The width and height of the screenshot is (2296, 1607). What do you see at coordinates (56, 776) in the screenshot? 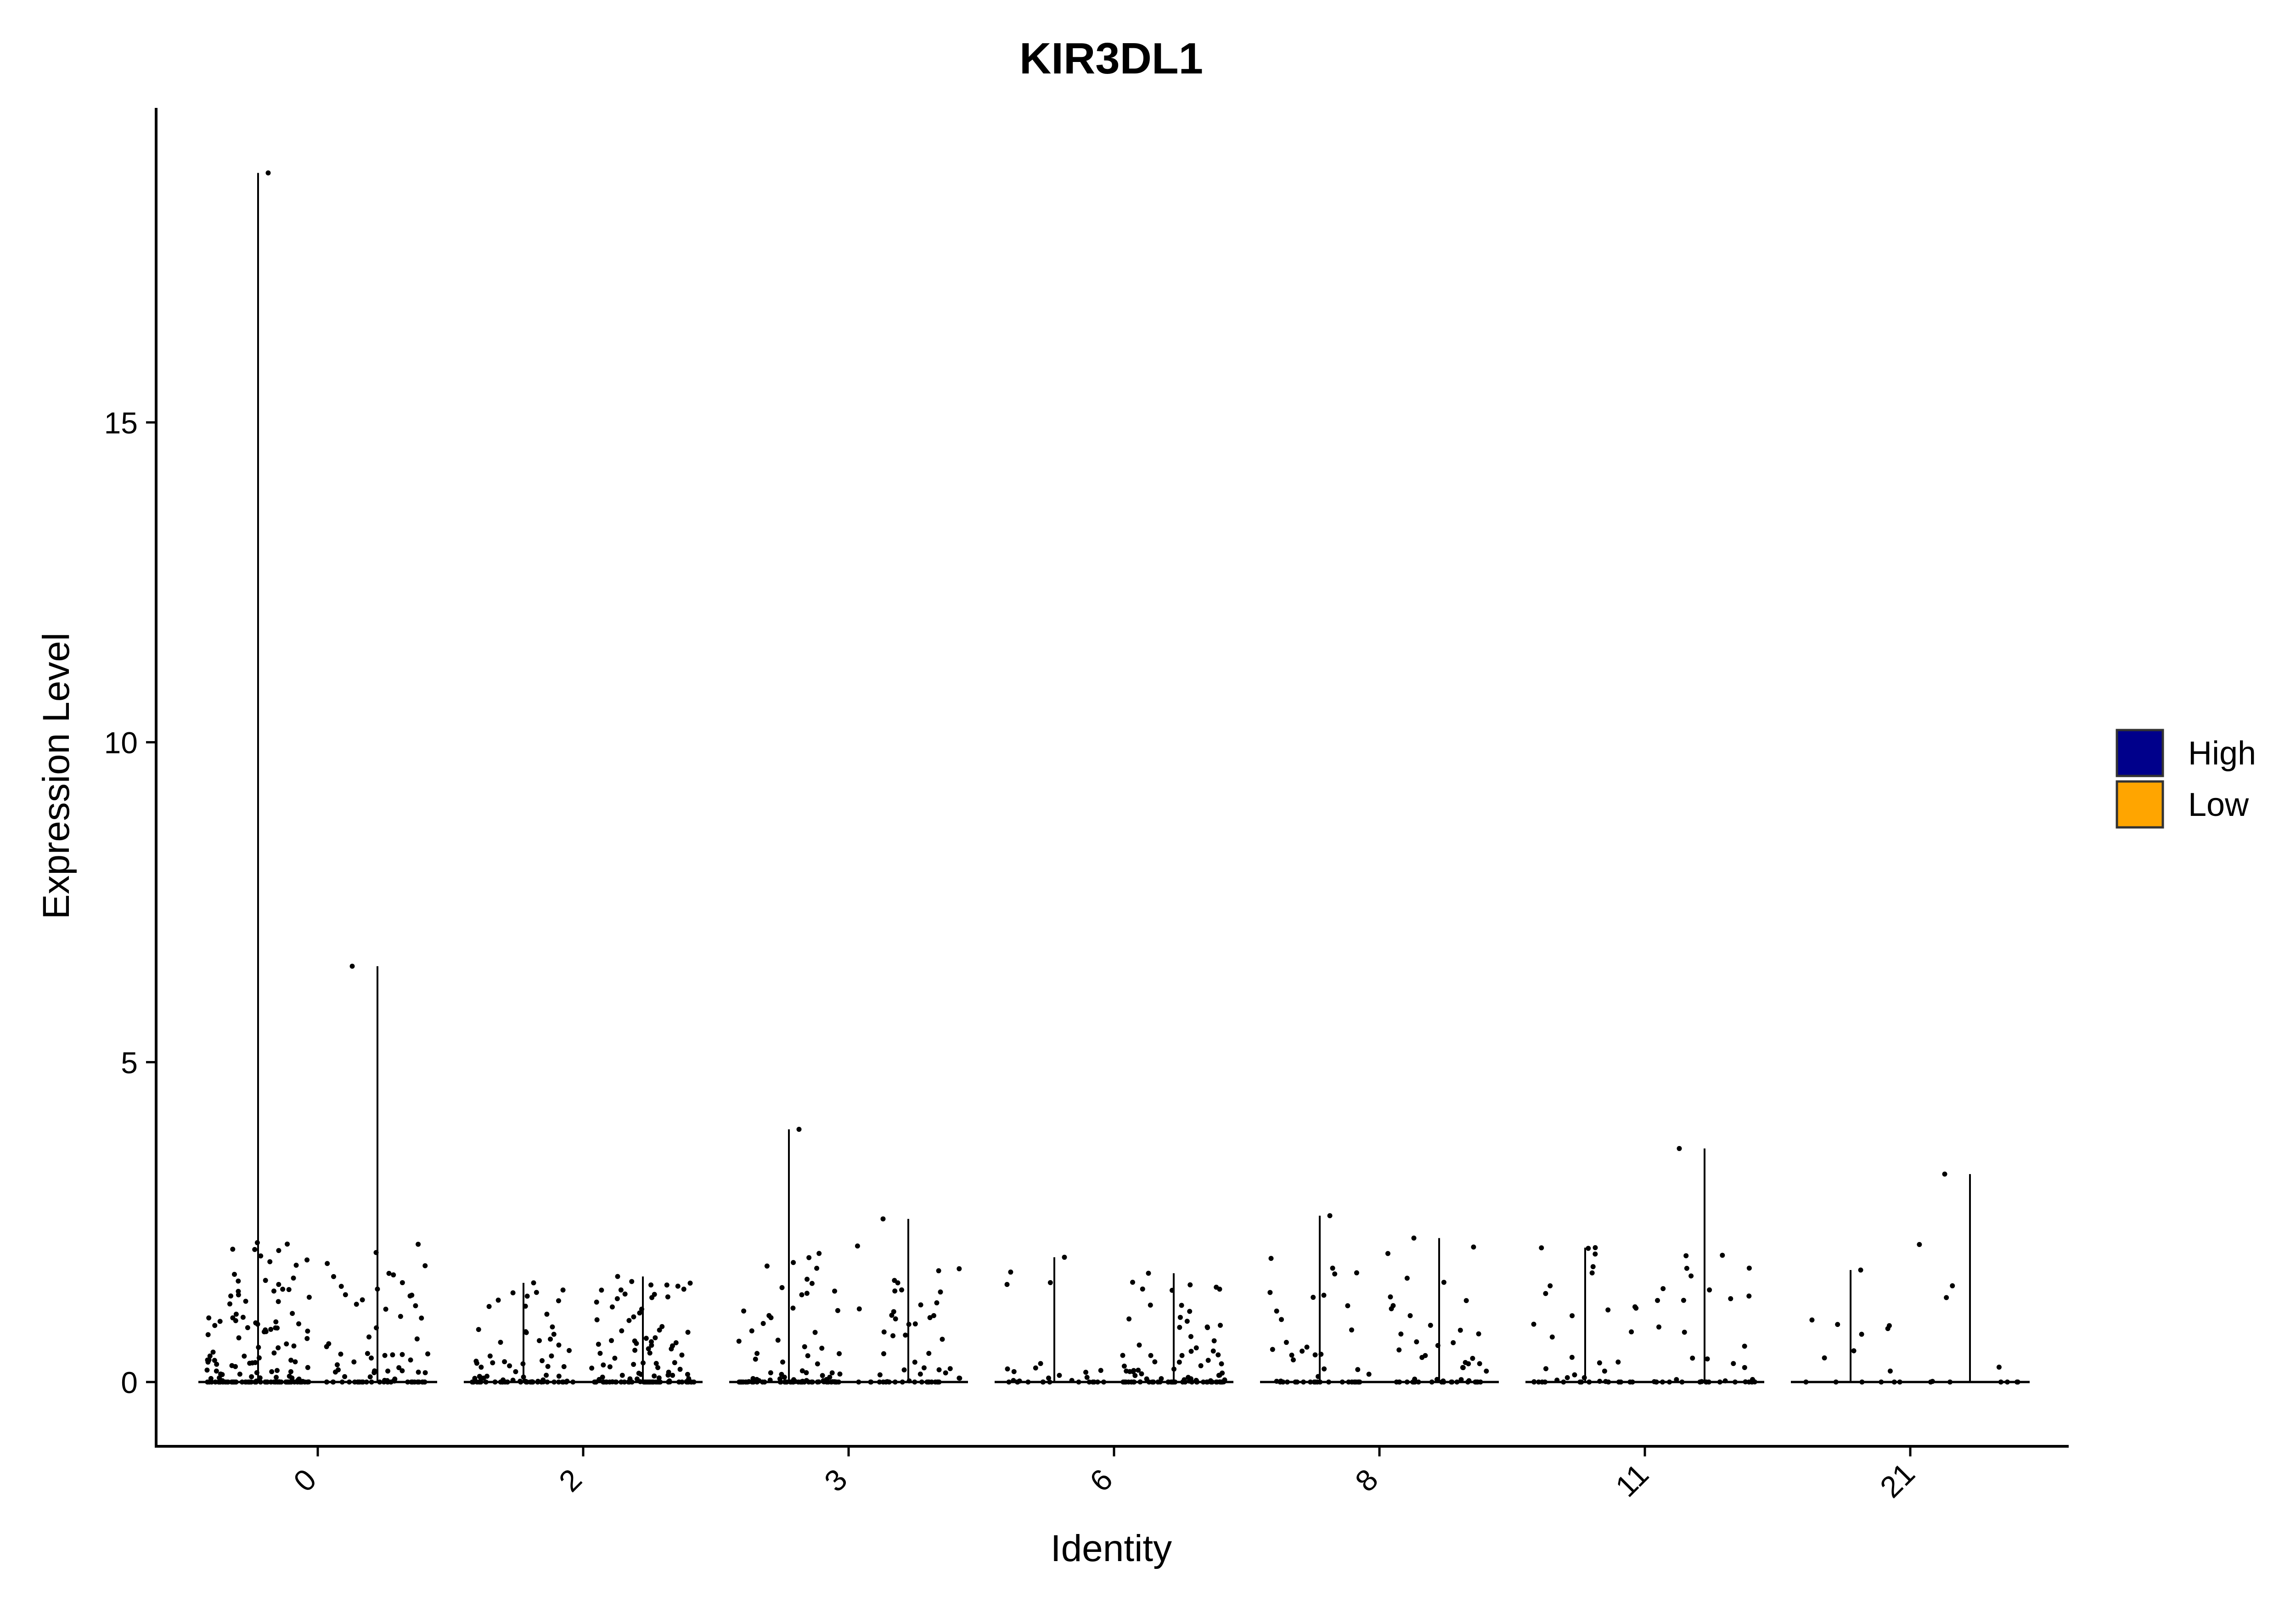
I see `y-axis-title: Expression Level` at bounding box center [56, 776].